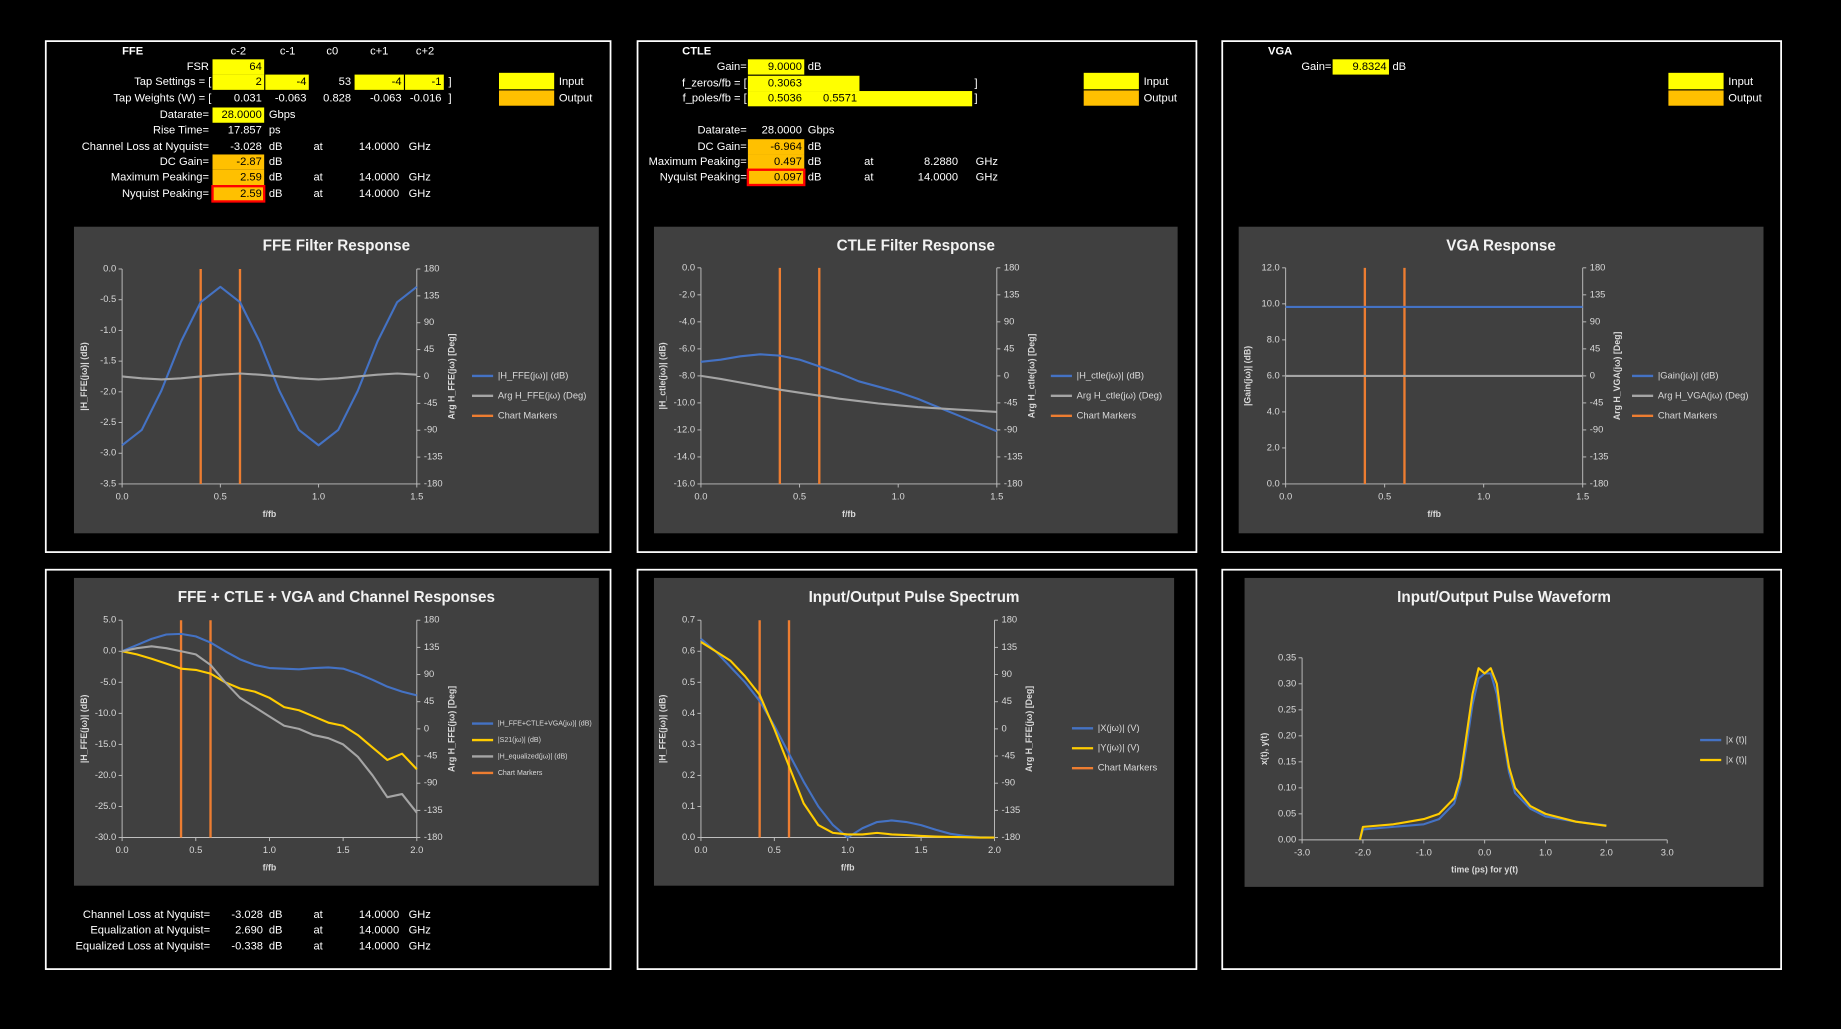 The height and width of the screenshot is (1029, 1841). What do you see at coordinates (198, 67) in the screenshot?
I see `row-label: FSR` at bounding box center [198, 67].